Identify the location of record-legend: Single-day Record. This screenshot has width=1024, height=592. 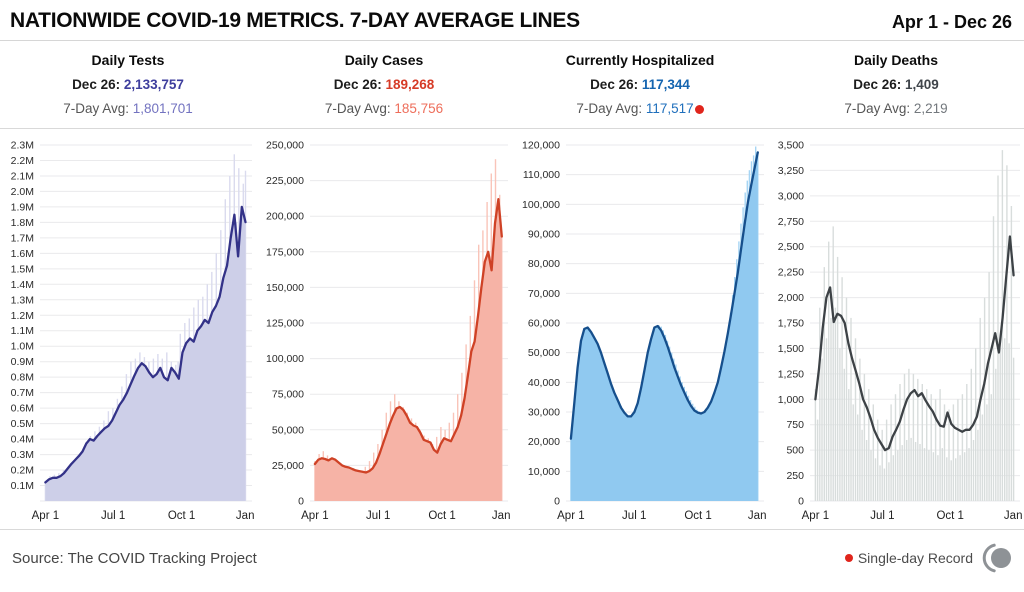
(929, 558).